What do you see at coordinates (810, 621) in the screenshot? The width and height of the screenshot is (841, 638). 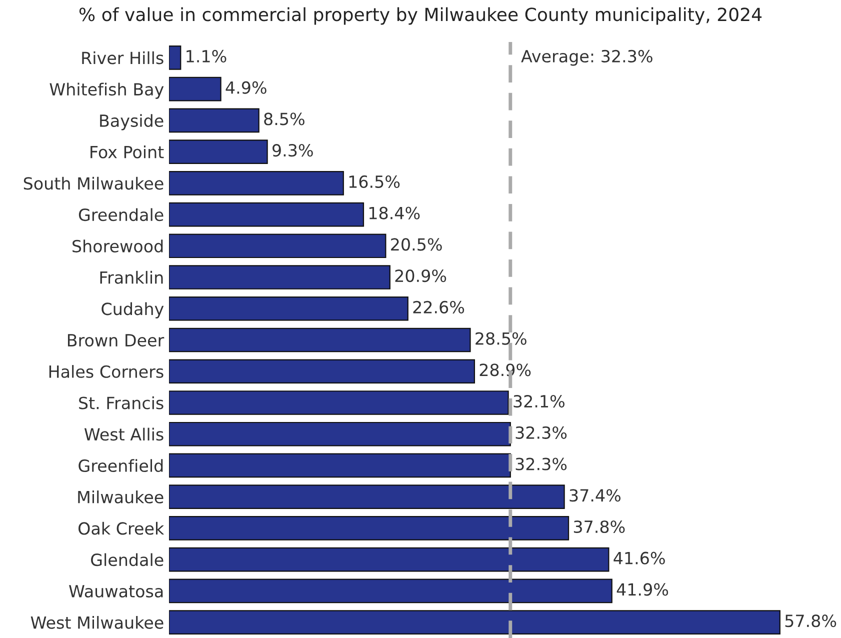 I see `data-label: 57.8%` at bounding box center [810, 621].